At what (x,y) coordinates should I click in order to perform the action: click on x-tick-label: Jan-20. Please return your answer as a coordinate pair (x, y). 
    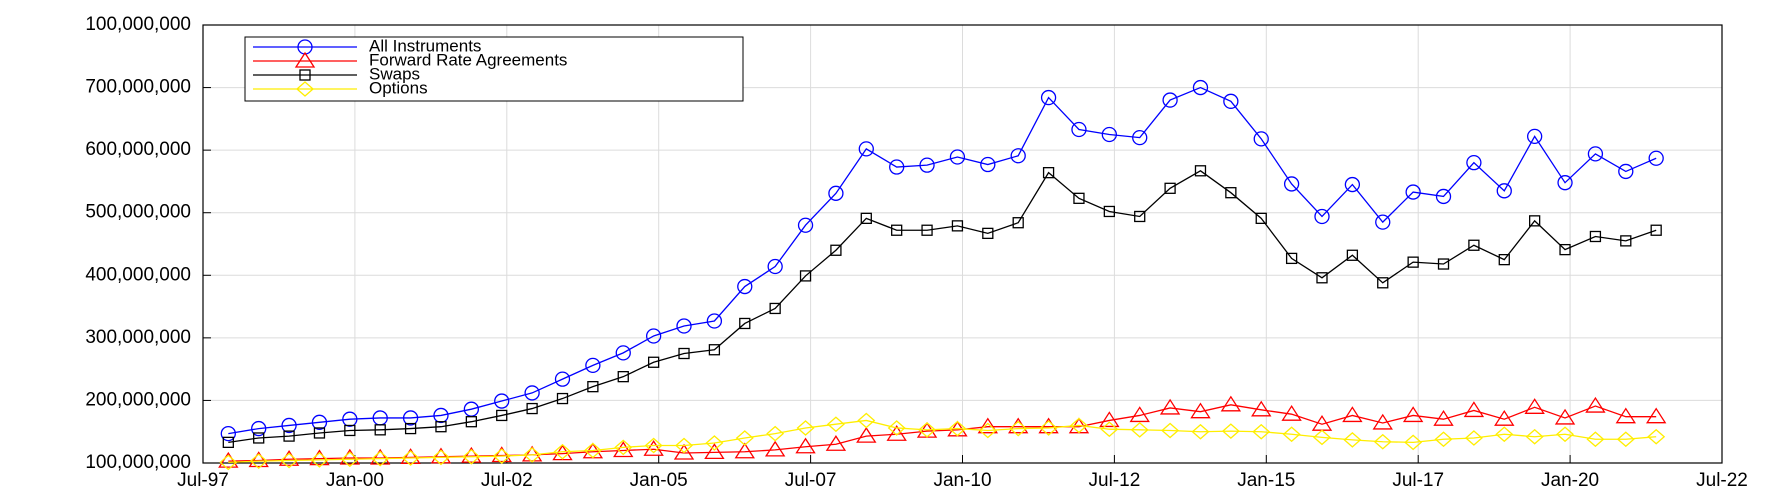
    Looking at the image, I should click on (1570, 480).